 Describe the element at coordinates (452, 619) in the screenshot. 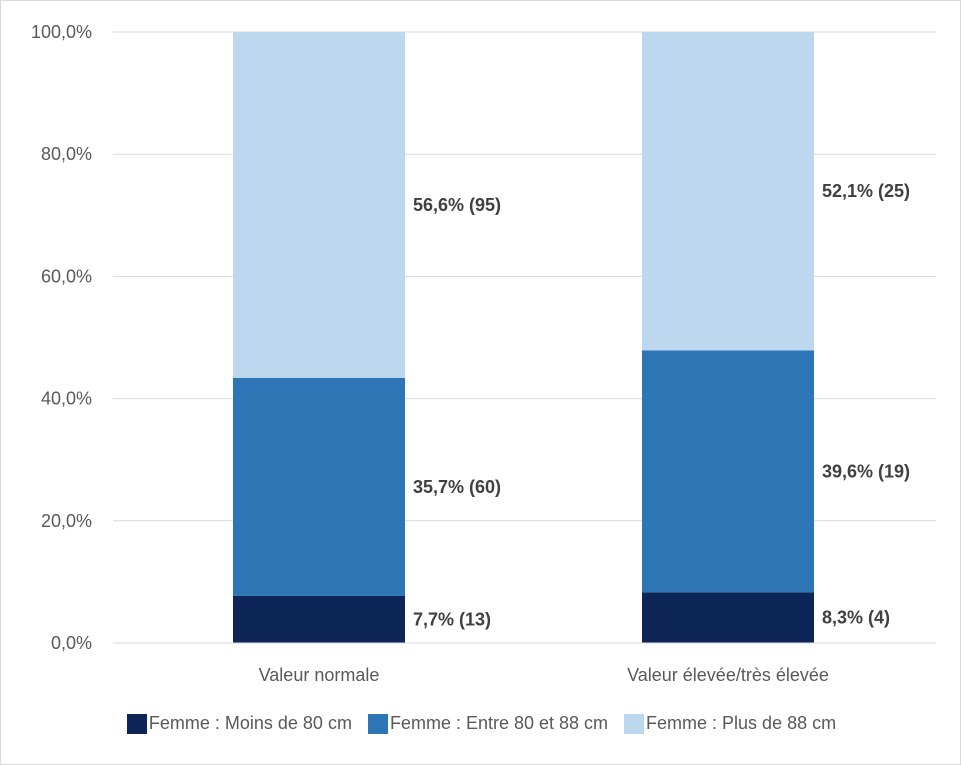

I see `data-label: 7,7% (13)` at that location.